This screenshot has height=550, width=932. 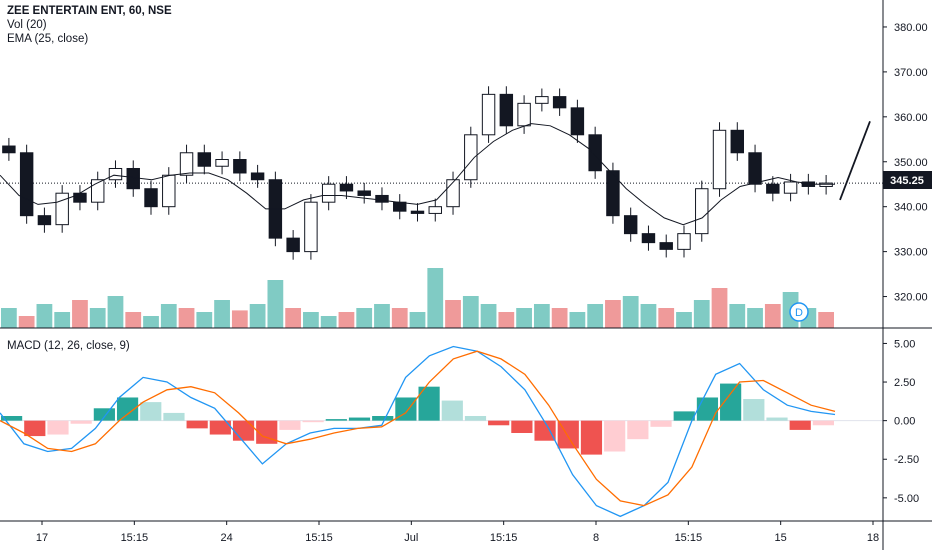 What do you see at coordinates (904, 344) in the screenshot?
I see `macd-tick-label: 5.00` at bounding box center [904, 344].